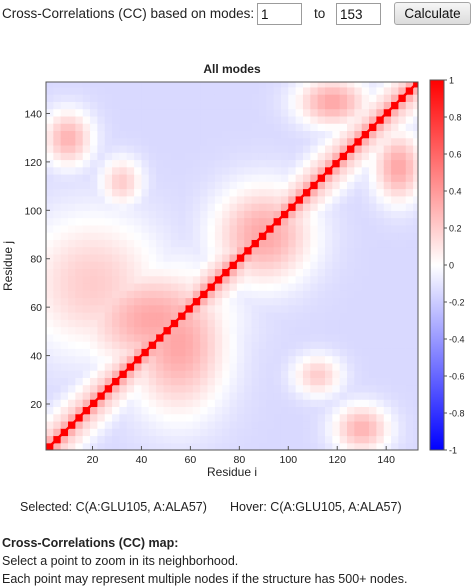  What do you see at coordinates (432, 13) in the screenshot?
I see `calculate-button: Calculate` at bounding box center [432, 13].